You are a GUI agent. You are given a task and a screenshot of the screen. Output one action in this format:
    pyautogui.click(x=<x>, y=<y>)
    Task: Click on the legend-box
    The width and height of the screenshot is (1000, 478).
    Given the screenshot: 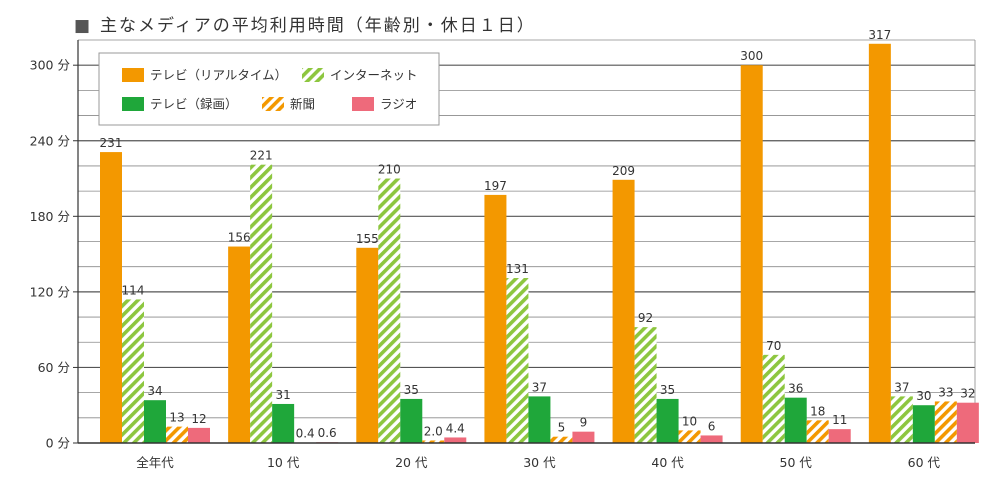 What is the action you would take?
    pyautogui.click(x=269, y=89)
    